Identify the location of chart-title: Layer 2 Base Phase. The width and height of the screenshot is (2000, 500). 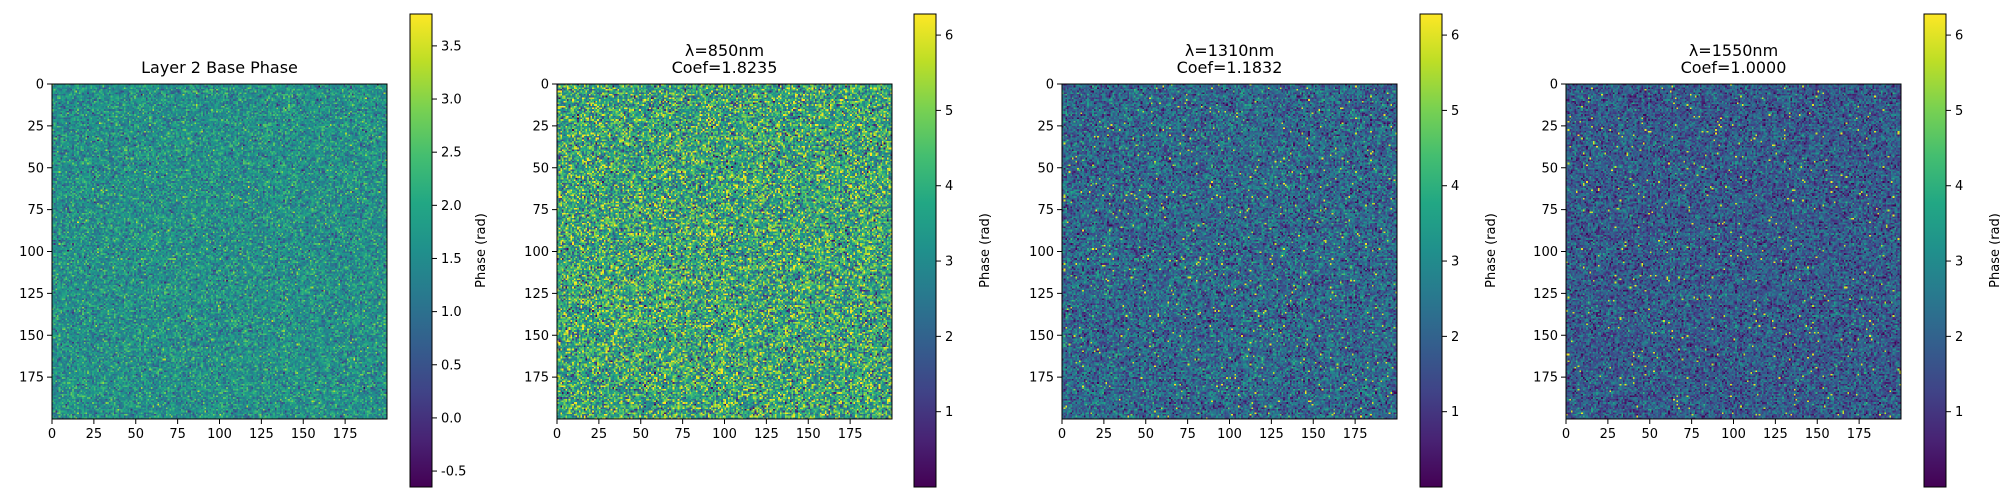
(219, 67).